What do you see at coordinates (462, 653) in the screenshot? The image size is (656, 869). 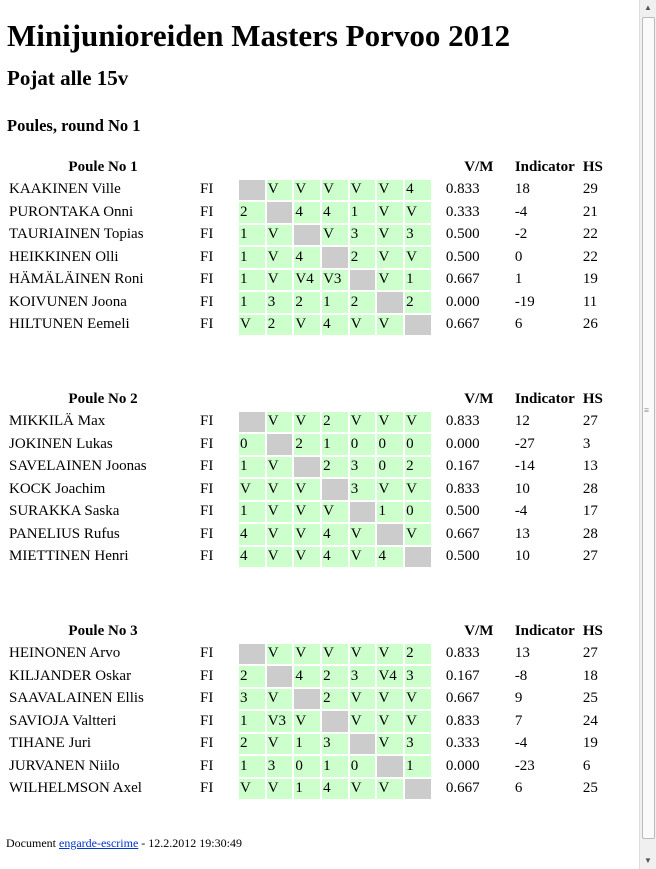 I see `victory-ratio: 0.833` at bounding box center [462, 653].